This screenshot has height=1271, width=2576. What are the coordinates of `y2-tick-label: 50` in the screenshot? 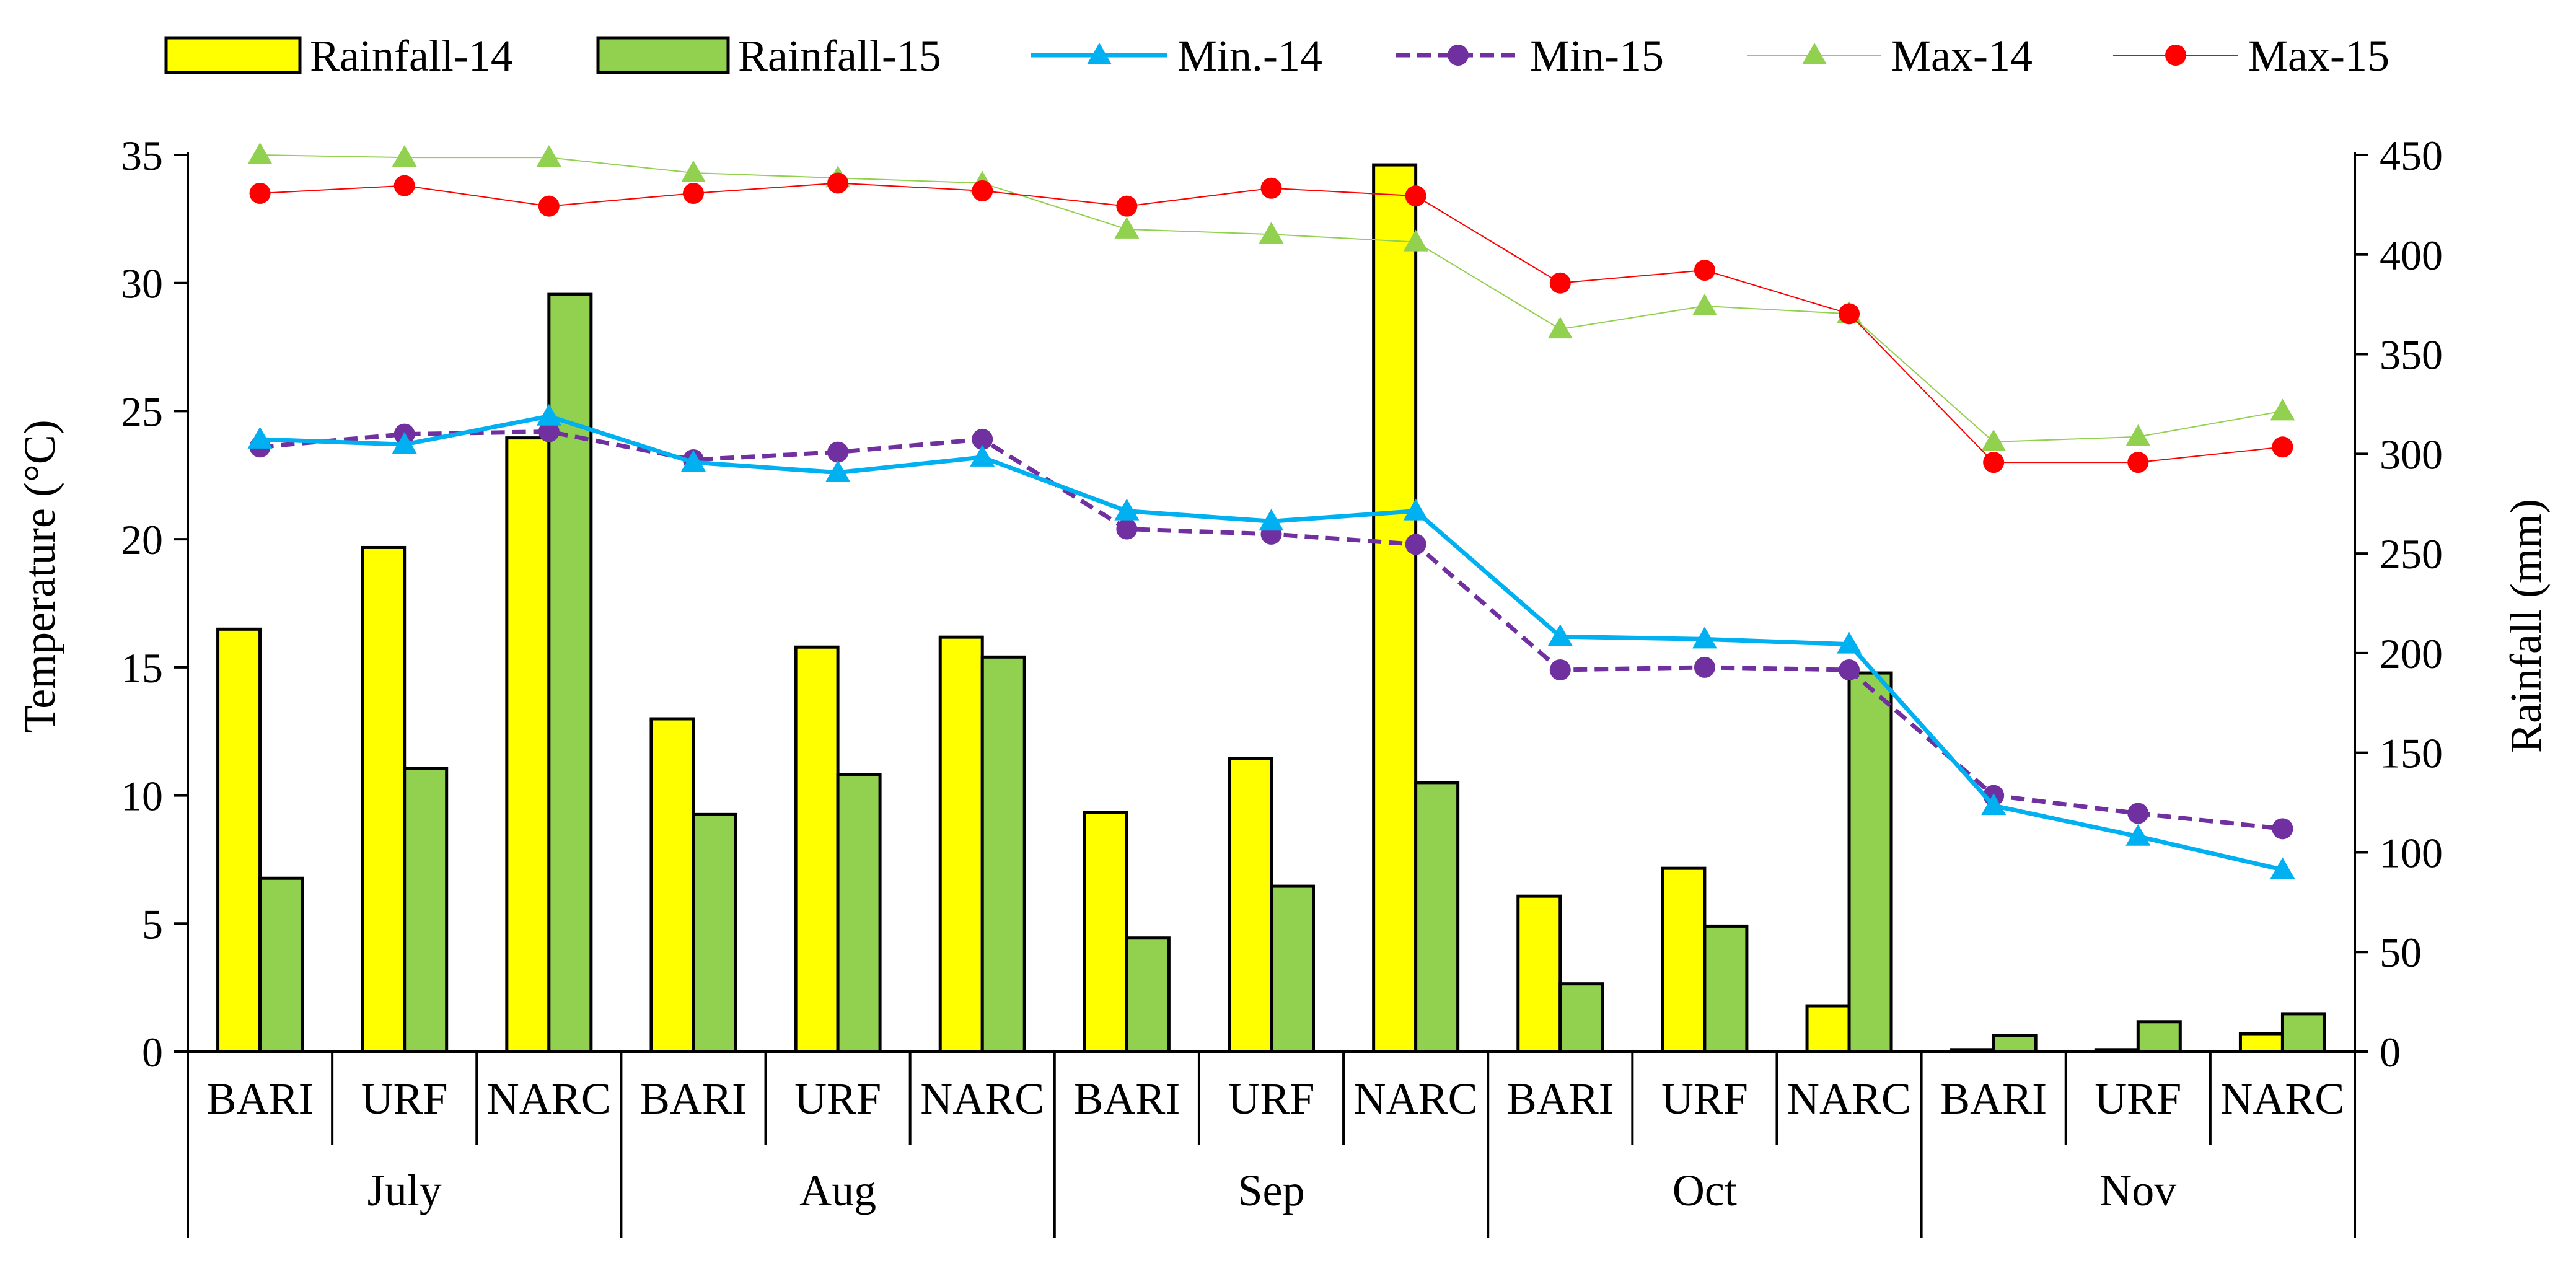 It's located at (2401, 952).